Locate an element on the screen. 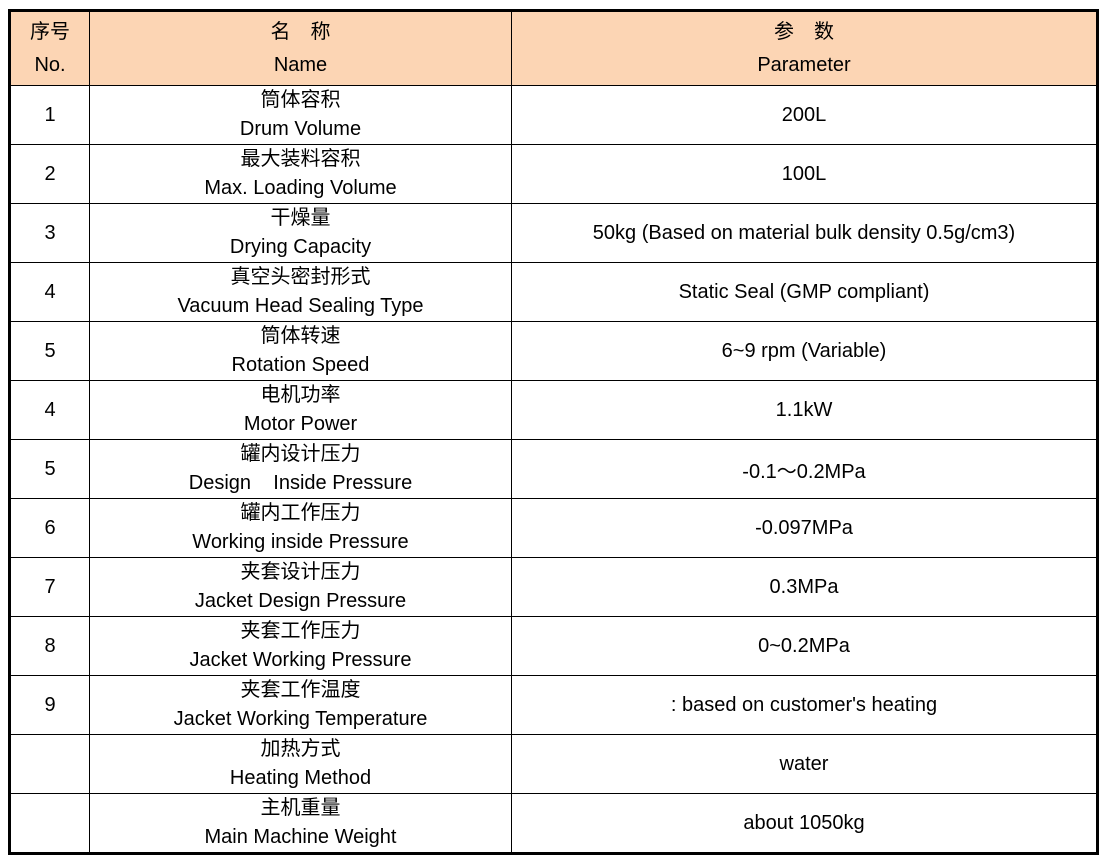 The image size is (1104, 864). row-name-zh: 夹套工作压力 is located at coordinates (300, 631).